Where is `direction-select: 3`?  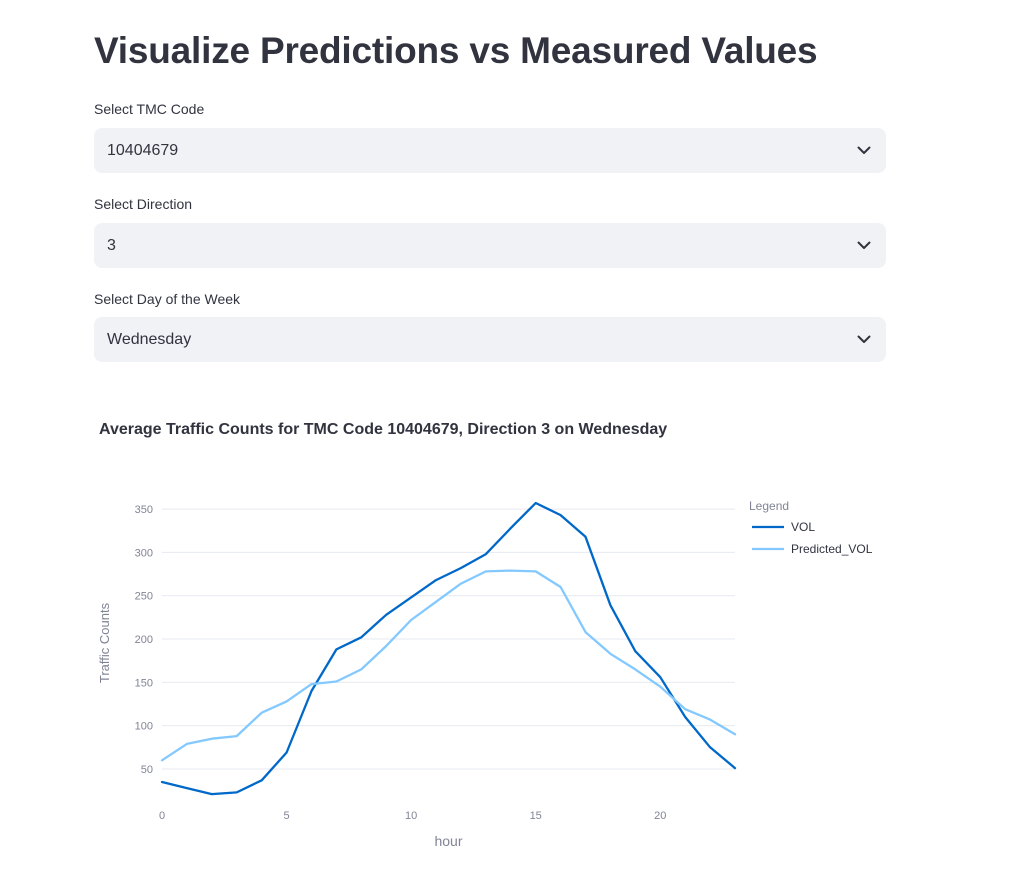
direction-select: 3 is located at coordinates (490, 245).